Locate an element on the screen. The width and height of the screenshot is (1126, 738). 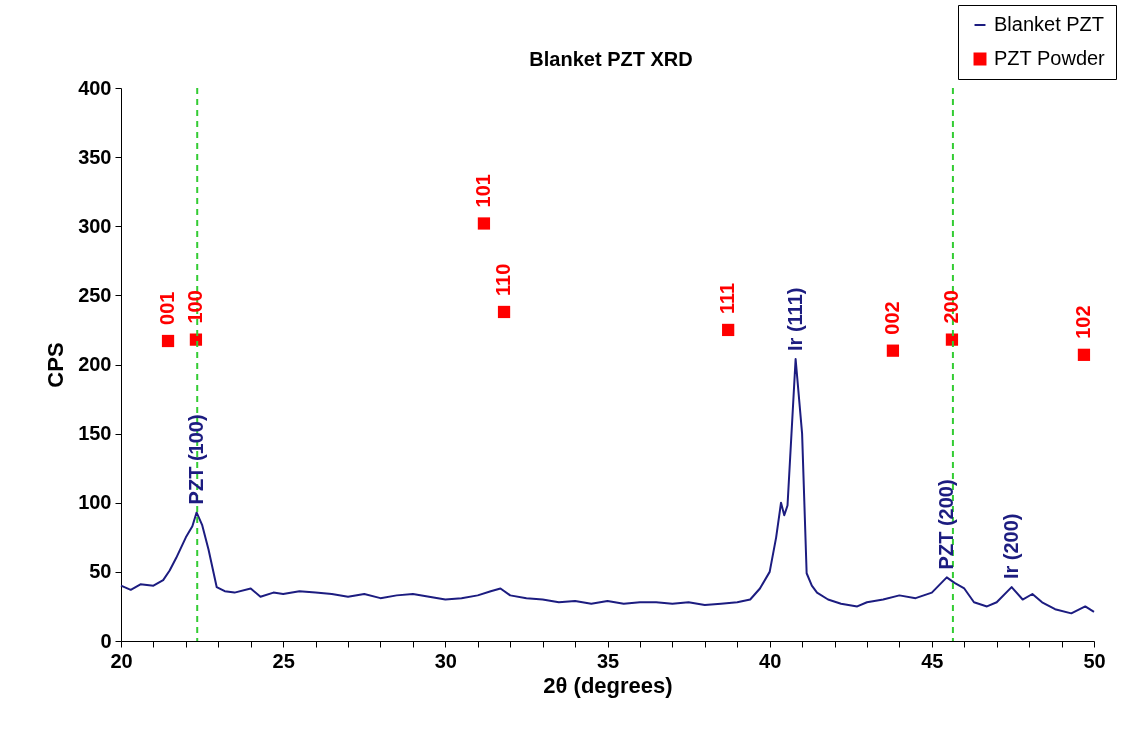
x-axis-title: 2θ (degrees) is located at coordinates (608, 685).